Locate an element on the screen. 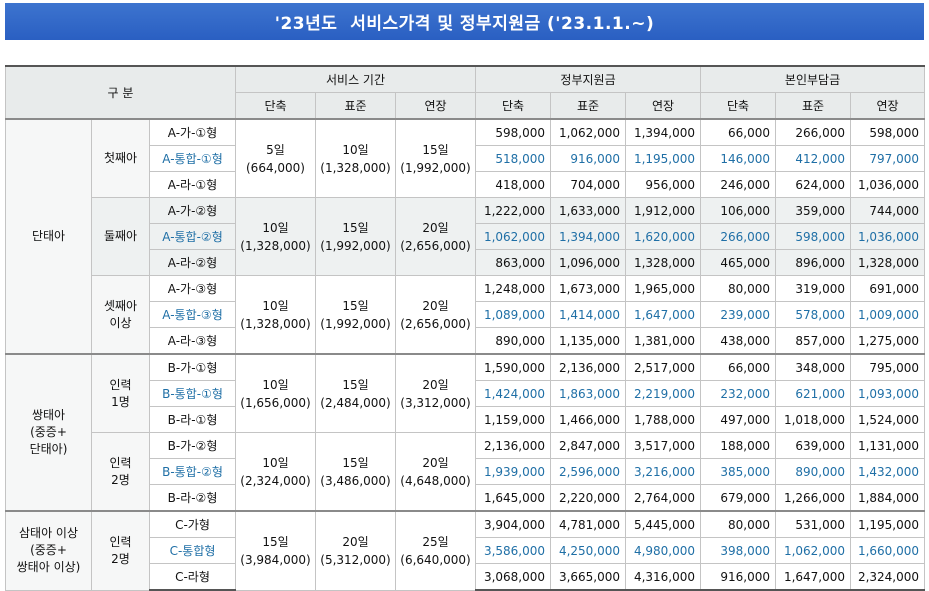 This screenshot has width=929, height=591. gov-support-value: 518,000 is located at coordinates (513, 158).